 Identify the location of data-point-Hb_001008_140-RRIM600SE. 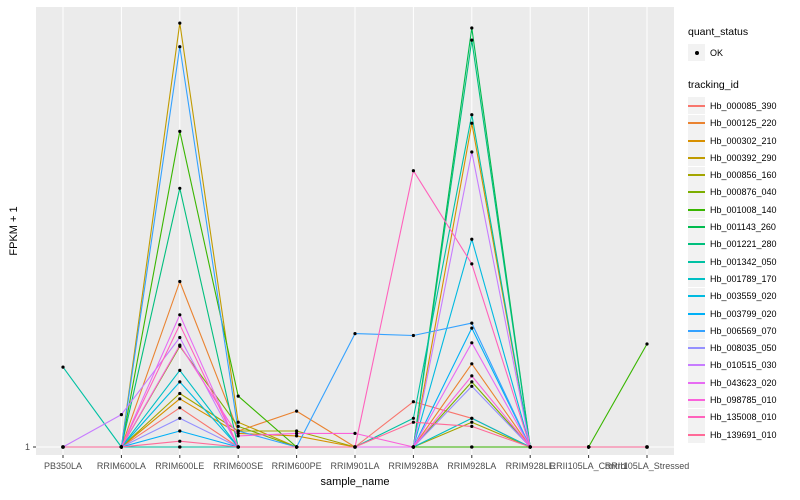
(238, 396).